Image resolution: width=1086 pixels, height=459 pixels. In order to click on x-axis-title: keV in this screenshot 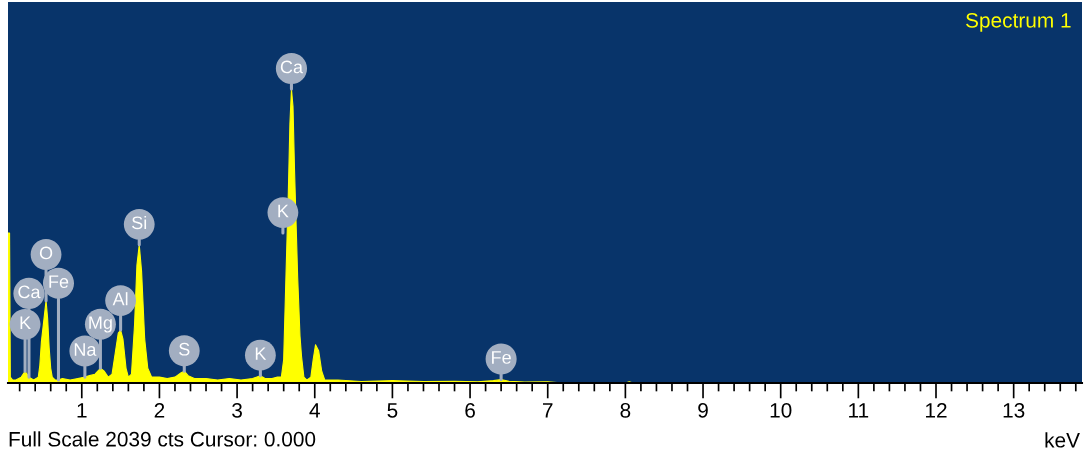, I will do `click(1062, 440)`.